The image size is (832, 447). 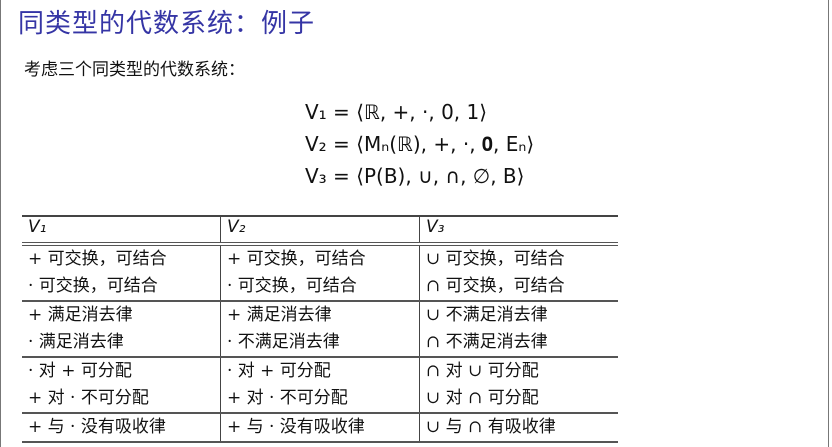 I want to click on cell-line: ∩ 对 ∪ 可分配, so click(x=482, y=371).